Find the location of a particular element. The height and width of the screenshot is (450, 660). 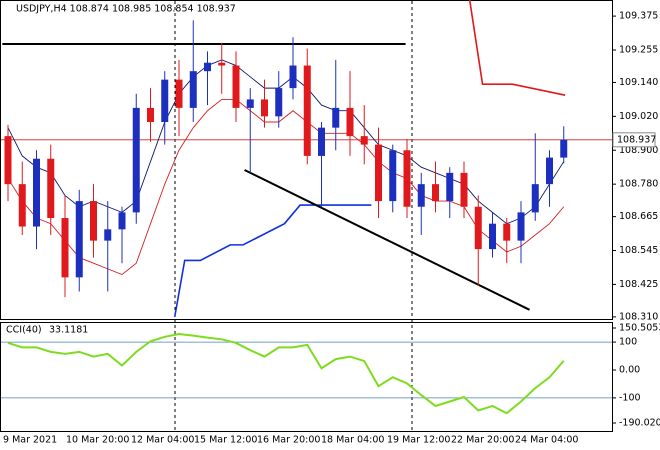

y-tick-label: 109.255 is located at coordinates (638, 49).